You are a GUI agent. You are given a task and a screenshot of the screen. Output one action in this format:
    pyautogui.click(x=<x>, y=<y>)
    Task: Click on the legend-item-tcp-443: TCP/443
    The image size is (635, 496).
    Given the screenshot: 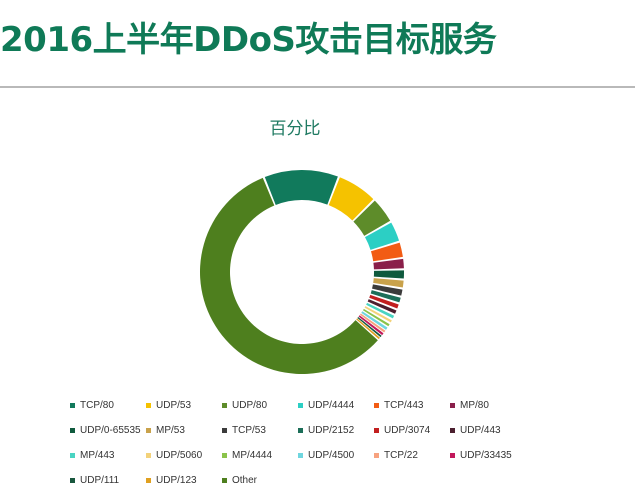 What is the action you would take?
    pyautogui.click(x=398, y=405)
    